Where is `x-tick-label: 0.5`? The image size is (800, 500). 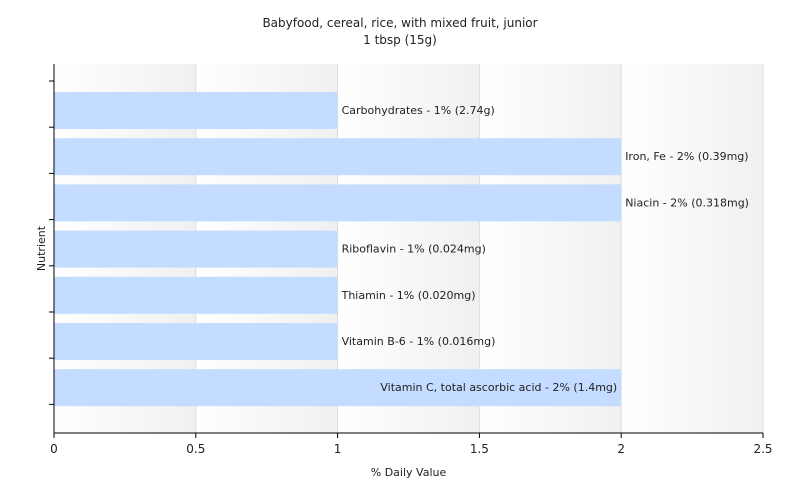 x-tick-label: 0.5 is located at coordinates (195, 449).